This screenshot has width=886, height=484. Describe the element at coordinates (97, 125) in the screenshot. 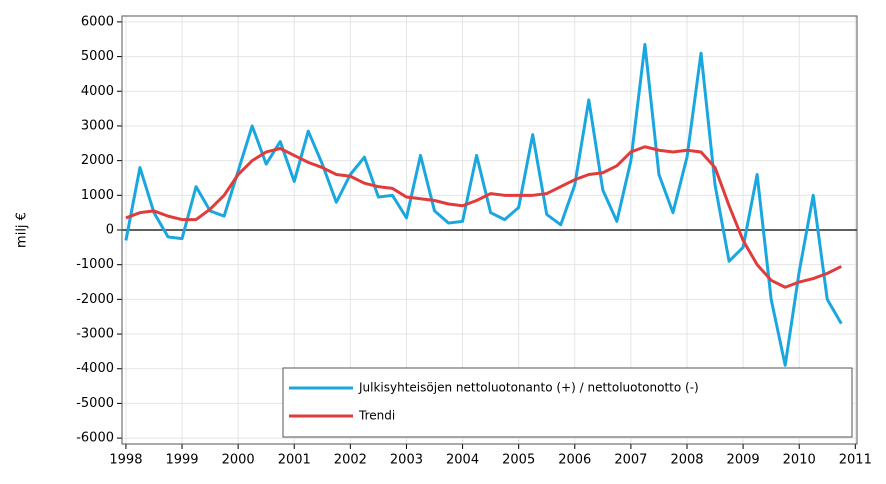

I see `y-tick-label: 3000` at that location.